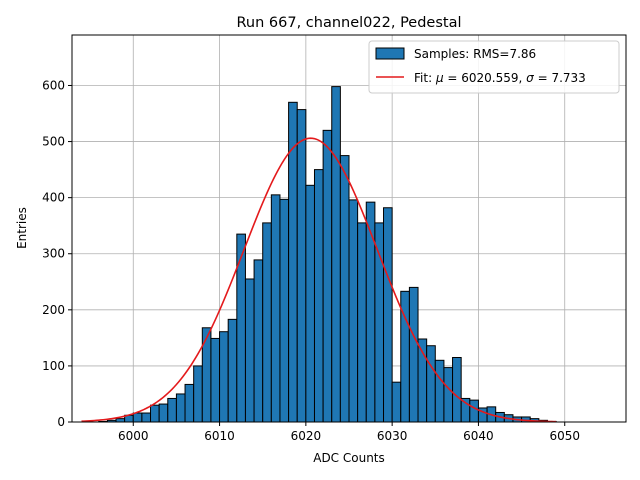 The height and width of the screenshot is (480, 640). Describe the element at coordinates (500, 78) in the screenshot. I see `legend-fit-label: Fit: μ = 6020.559, σ = 7.733` at that location.